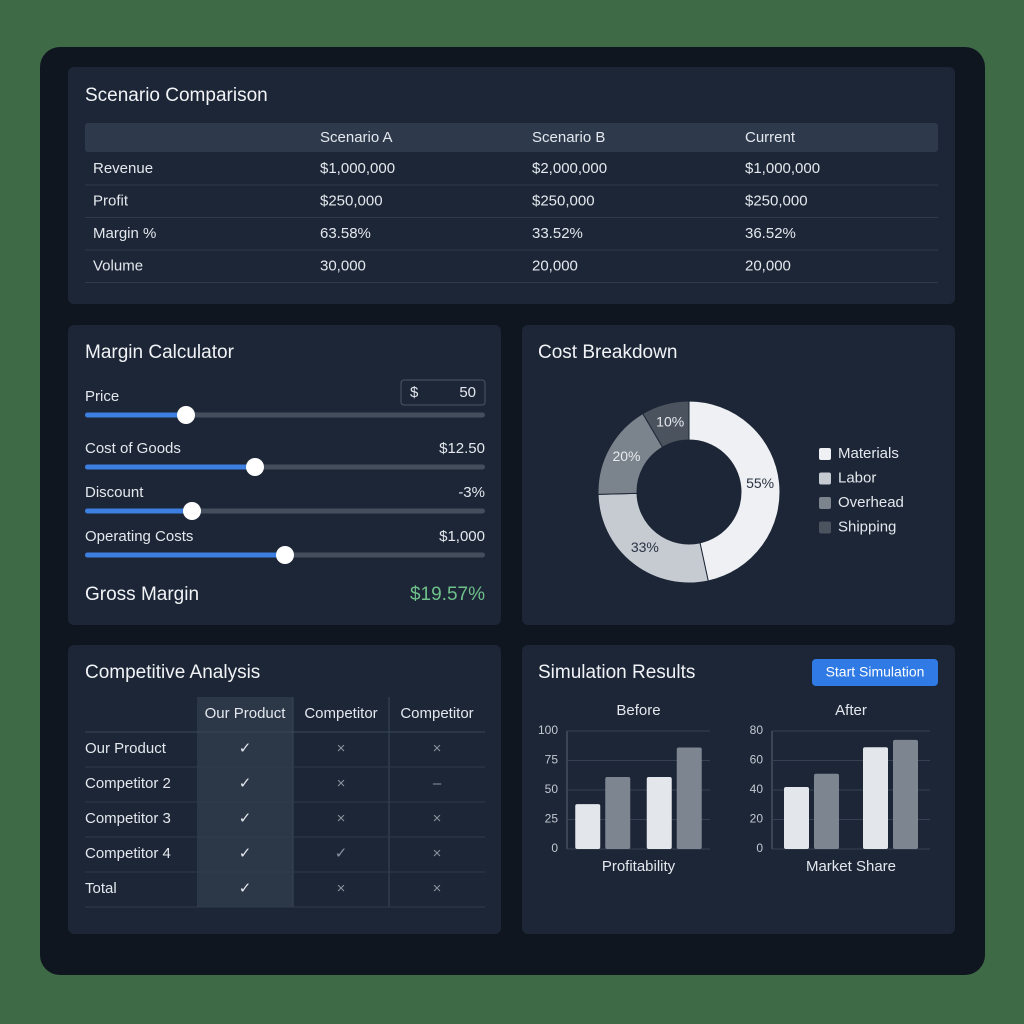  What do you see at coordinates (128, 783) in the screenshot?
I see `row-label: Competitor 2` at bounding box center [128, 783].